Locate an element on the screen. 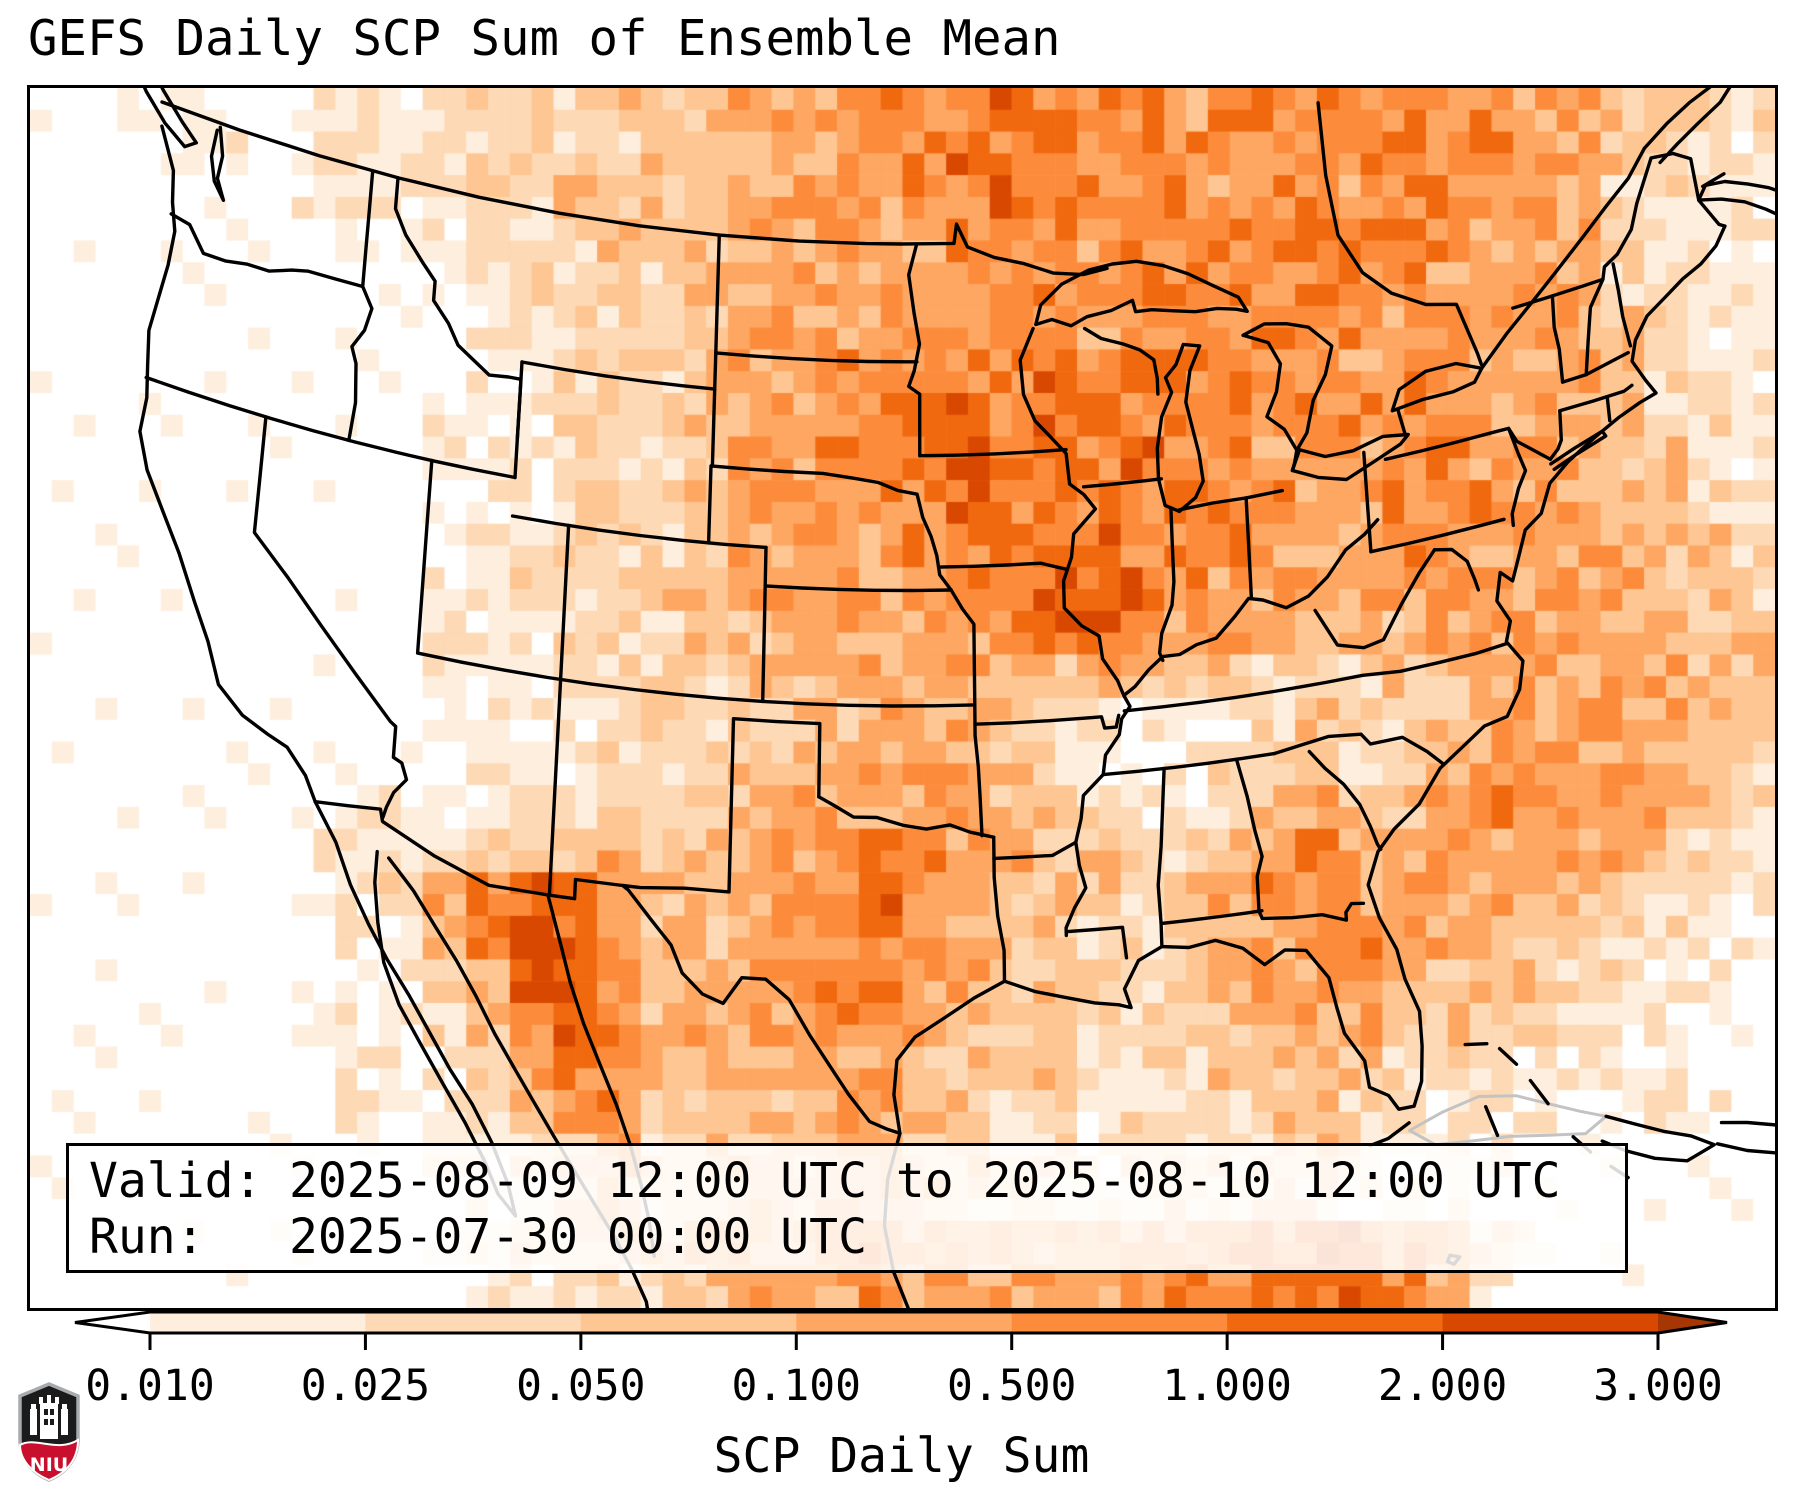 The image size is (1803, 1500). border-niagara-river is located at coordinates (1402, 422).